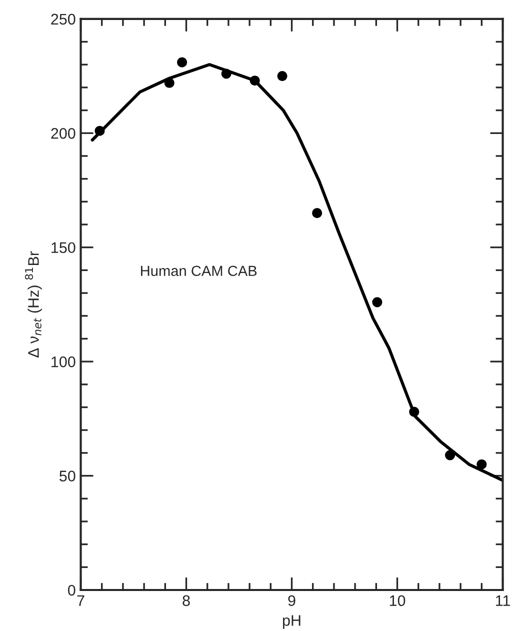 This screenshot has height=631, width=521. I want to click on x-tick-label: 8, so click(186, 600).